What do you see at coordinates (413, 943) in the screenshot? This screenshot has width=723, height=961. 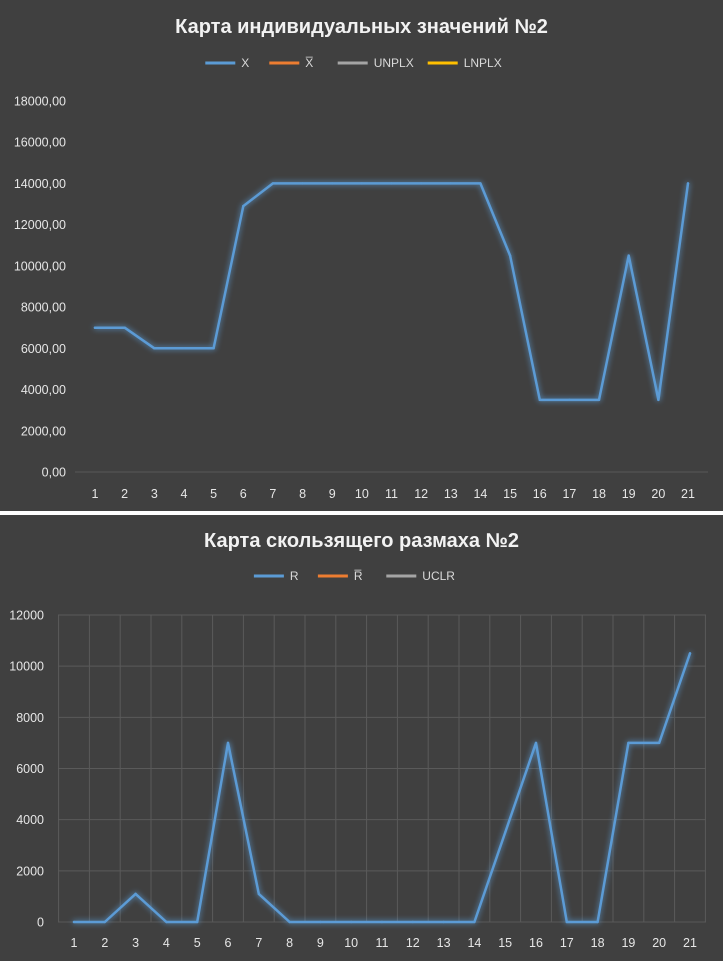 I see `x-tick-label: 12` at bounding box center [413, 943].